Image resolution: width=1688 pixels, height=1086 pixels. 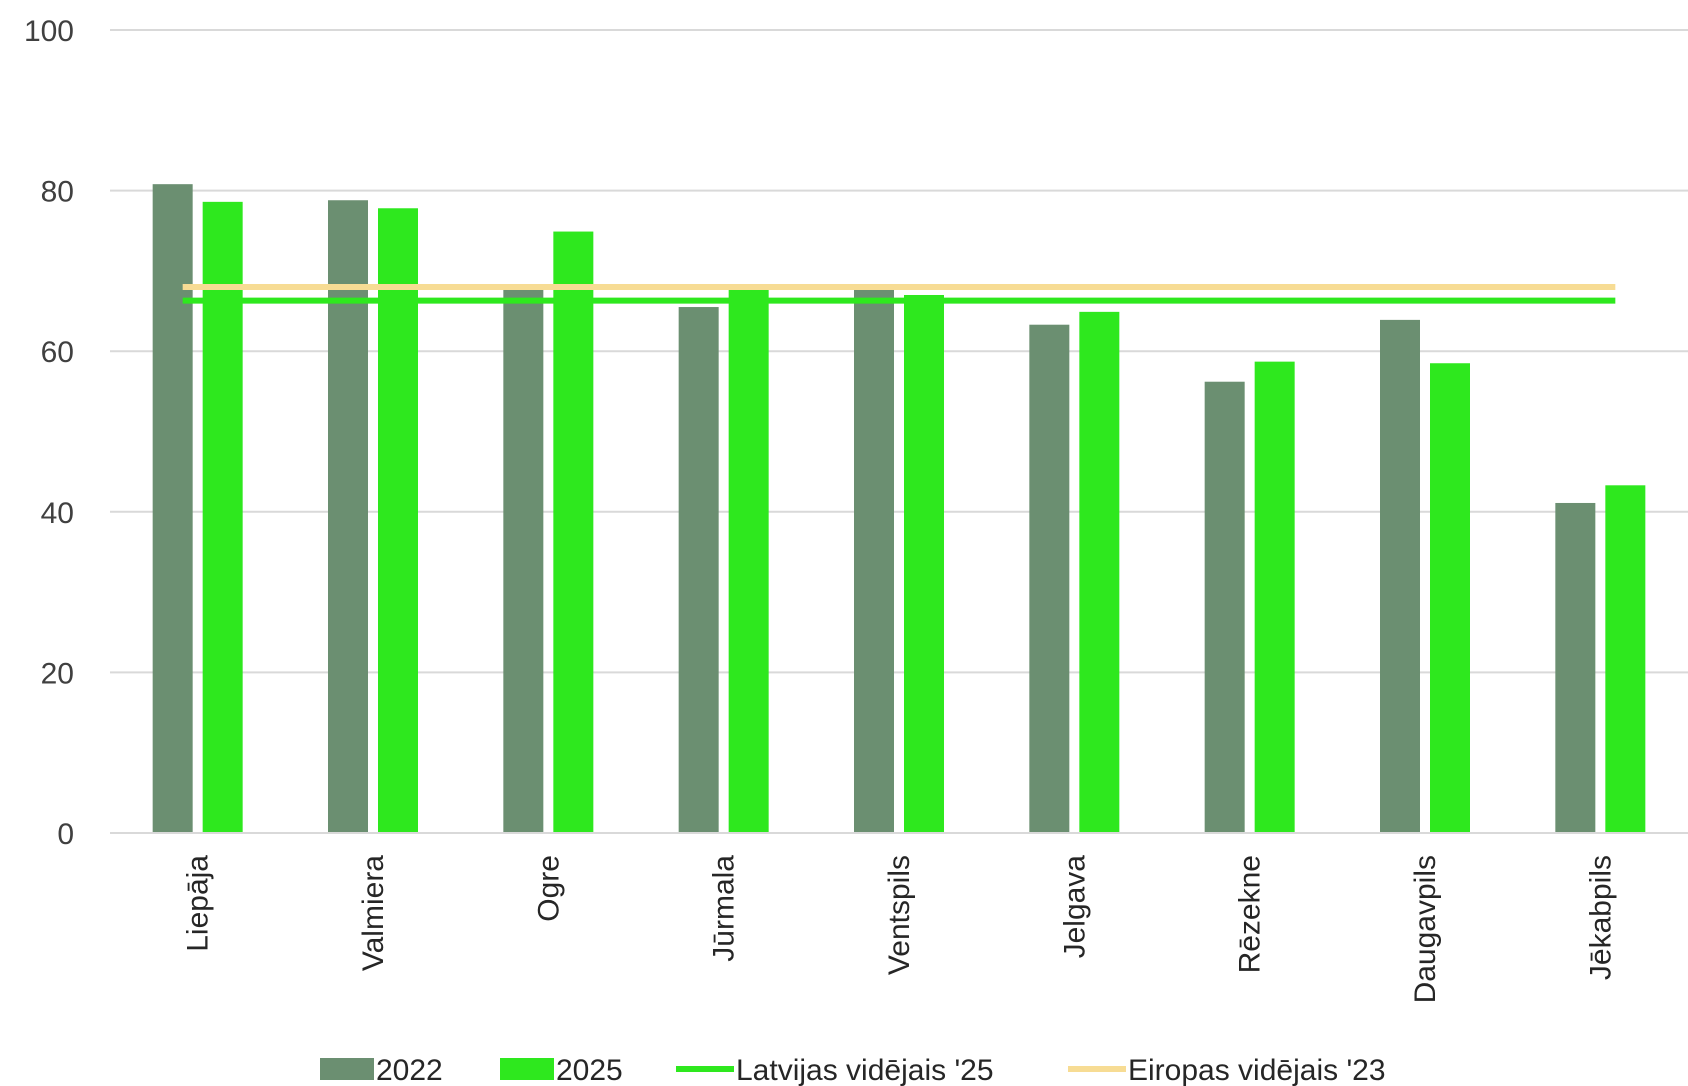 What do you see at coordinates (1625, 659) in the screenshot?
I see `bar-2025-Jēkabpils` at bounding box center [1625, 659].